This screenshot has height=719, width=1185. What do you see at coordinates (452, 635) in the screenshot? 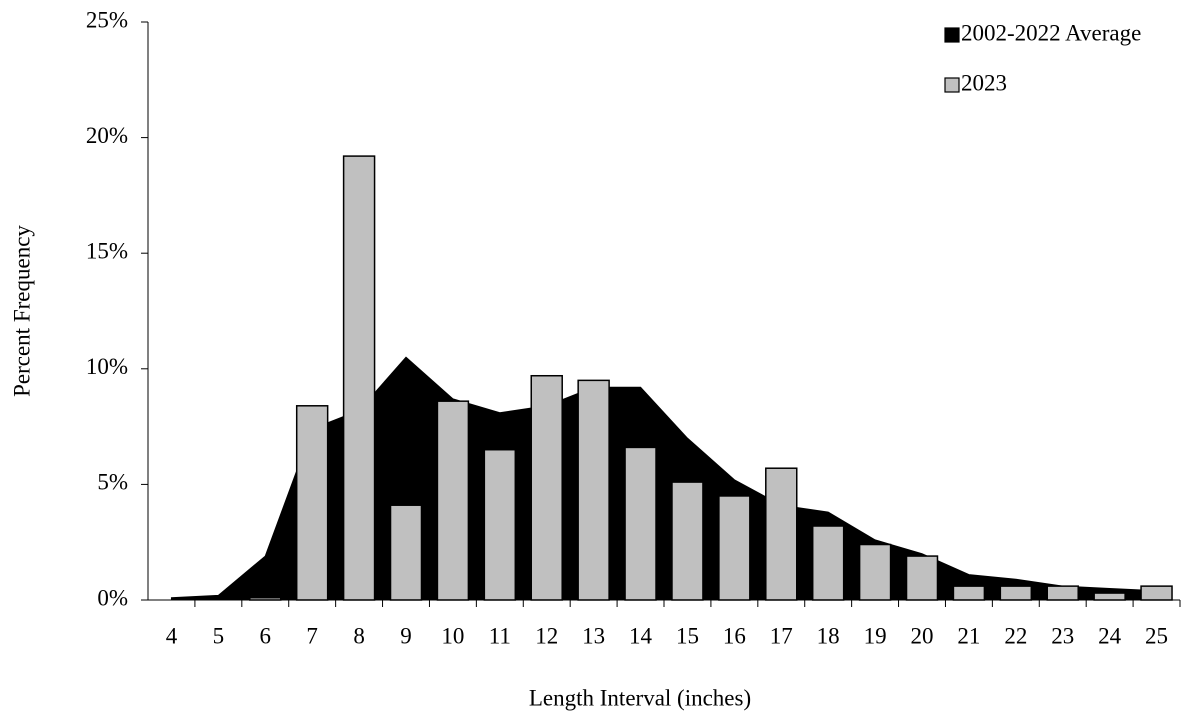
I see `x-tick-label: 10` at bounding box center [452, 635].